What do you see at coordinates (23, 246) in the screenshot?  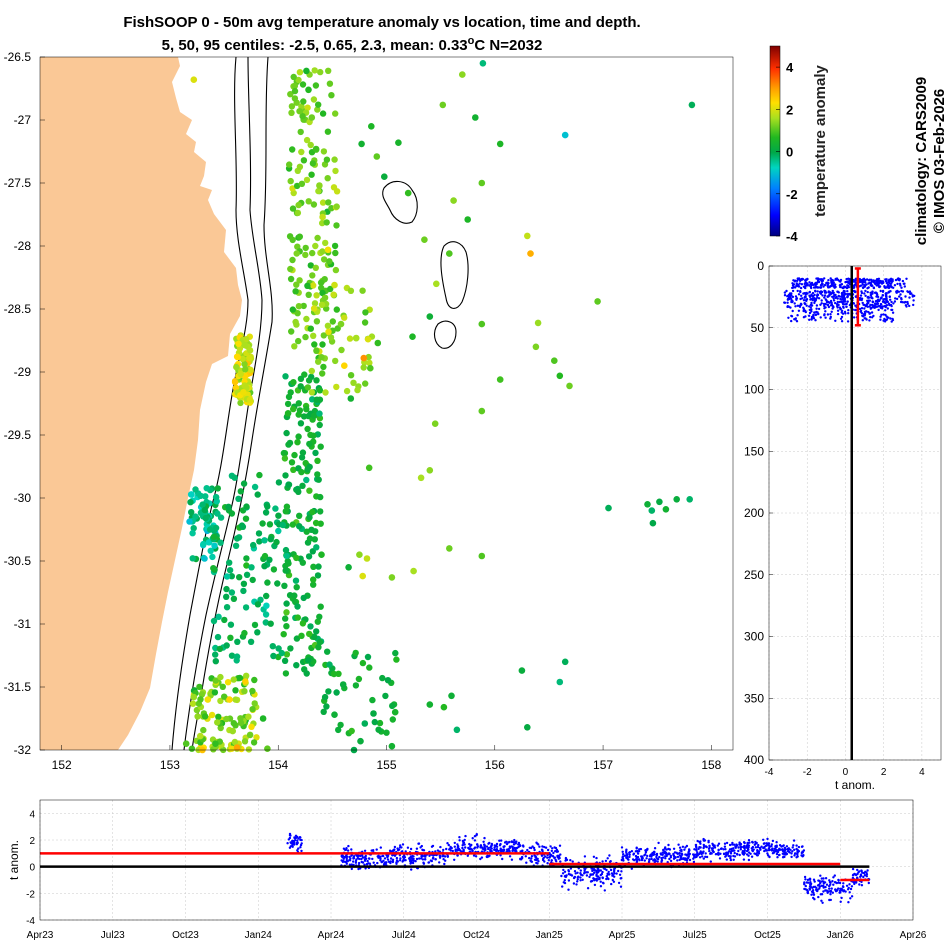 I see `map-y-tick-label: -28` at bounding box center [23, 246].